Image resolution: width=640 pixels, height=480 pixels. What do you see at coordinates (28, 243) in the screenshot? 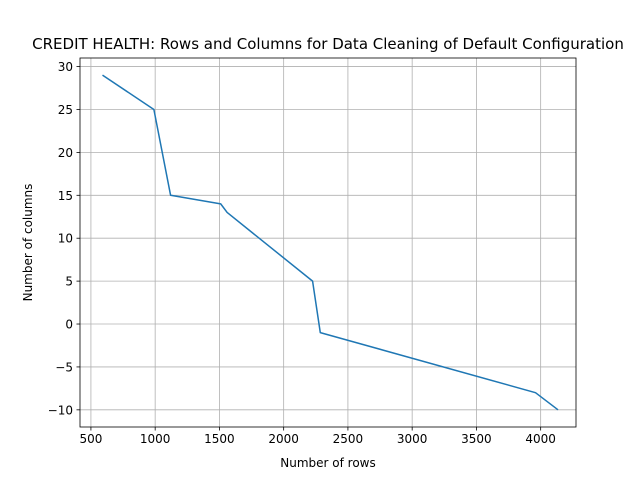
I see `y-axis-label: Number of columns` at bounding box center [28, 243].